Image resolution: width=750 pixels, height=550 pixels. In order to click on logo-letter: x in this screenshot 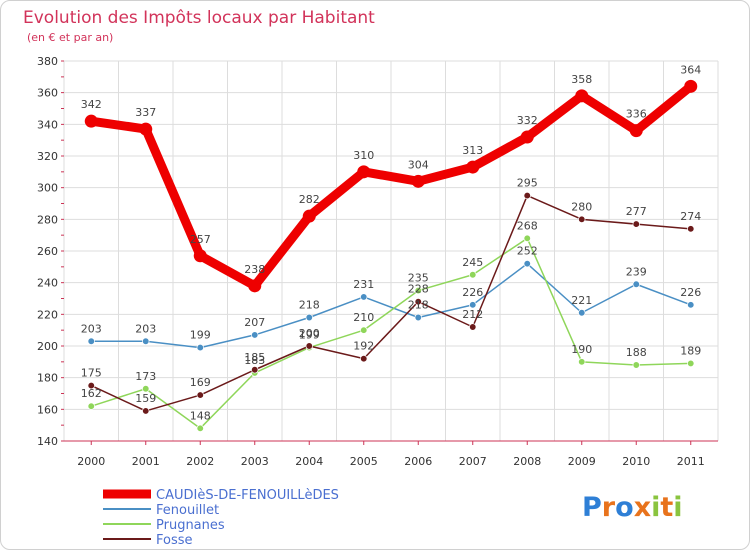, I will do `click(642, 507)`.